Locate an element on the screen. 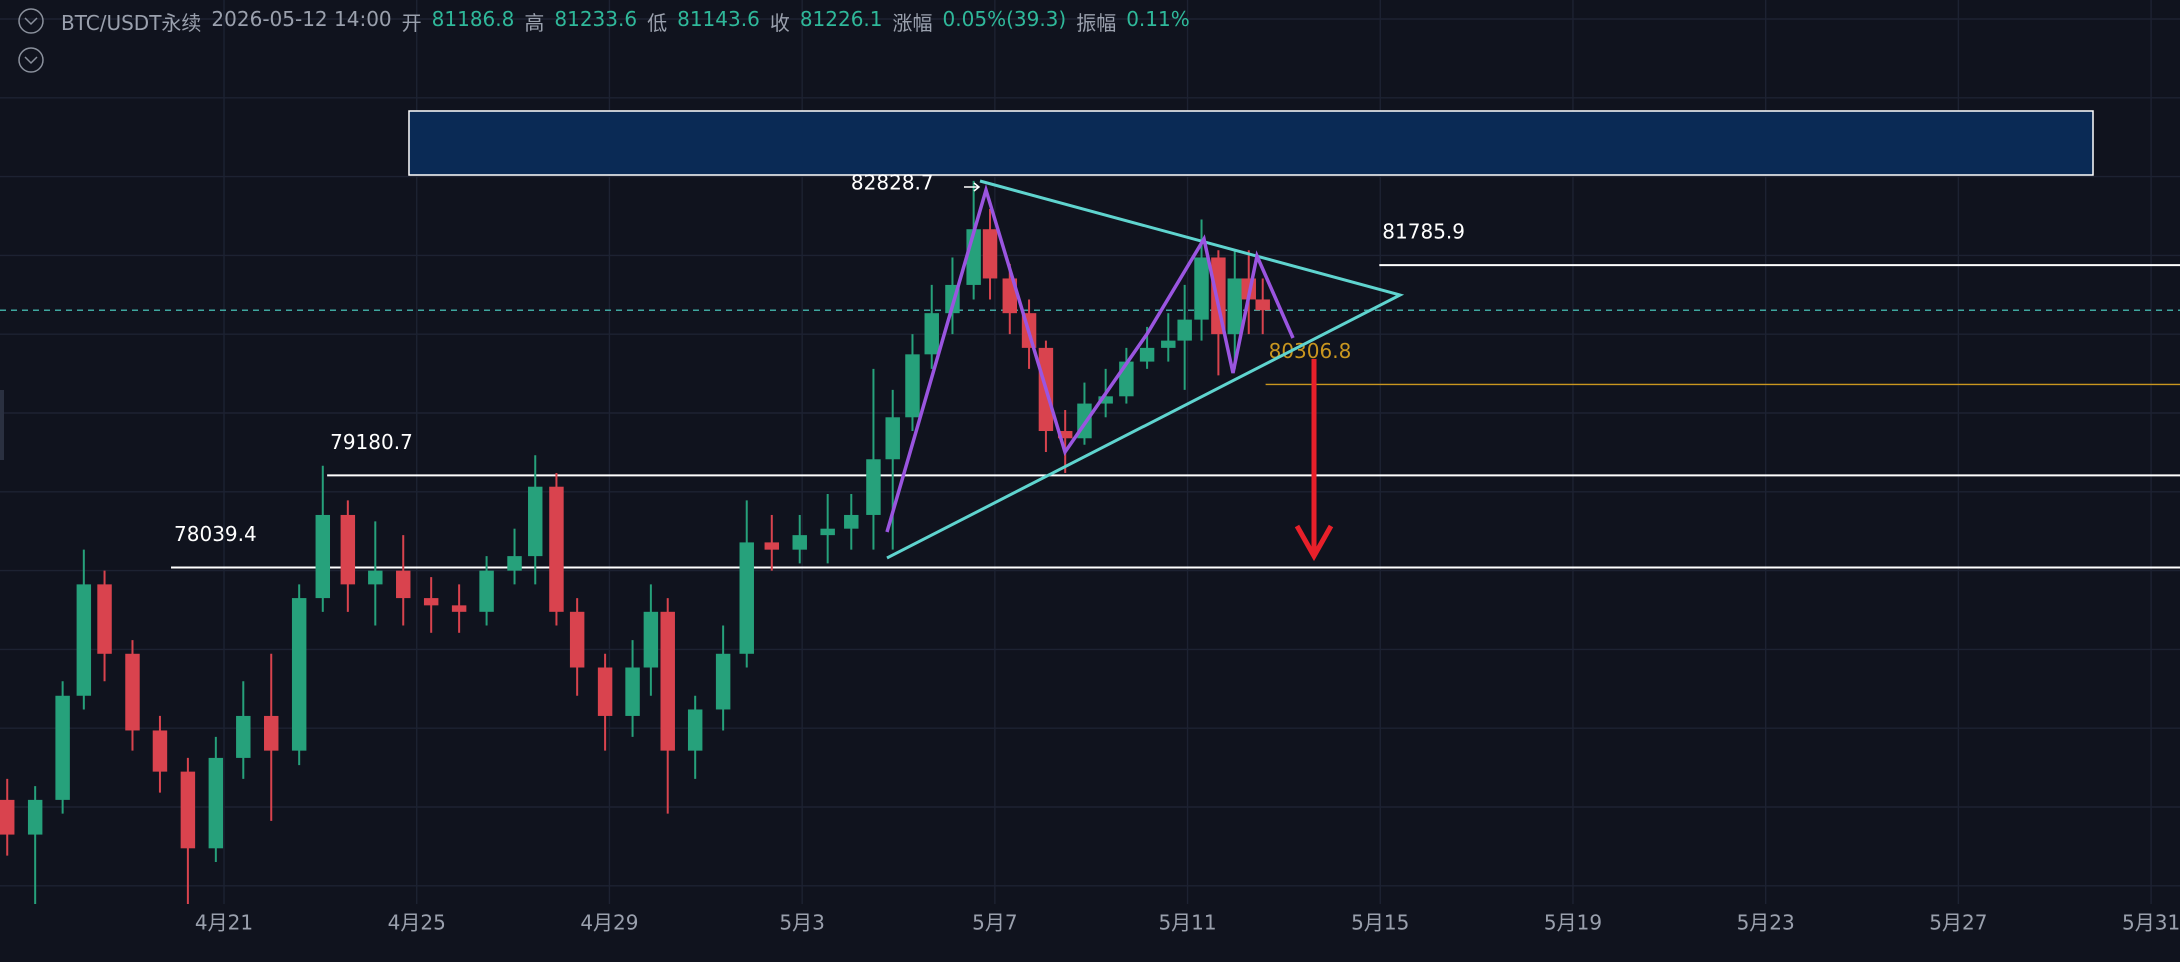  x-tick-label: 5月19 is located at coordinates (1573, 923).